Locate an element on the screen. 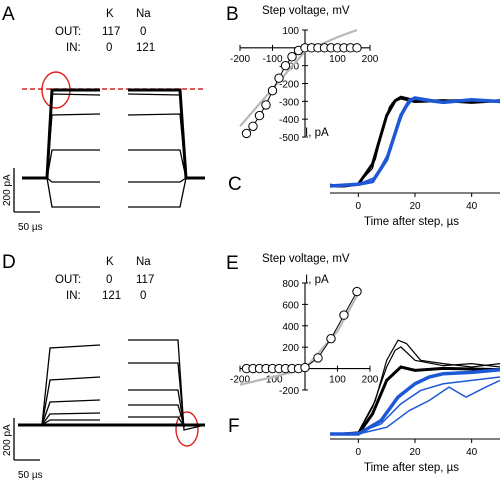 This screenshot has width=500, height=483. highlight-ellipse-d is located at coordinates (187, 429).